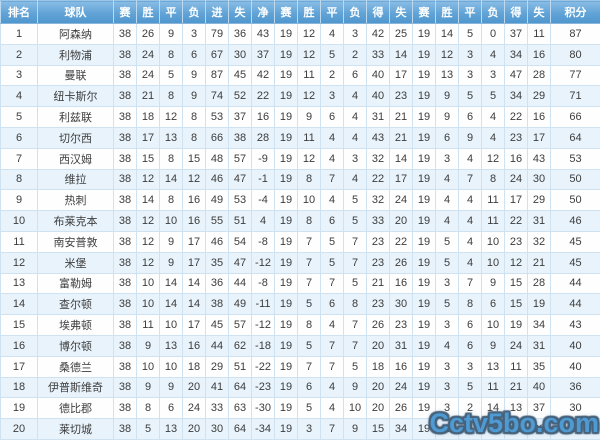 This screenshot has width=600, height=440. I want to click on cell-h-ga: 31, so click(401, 345).